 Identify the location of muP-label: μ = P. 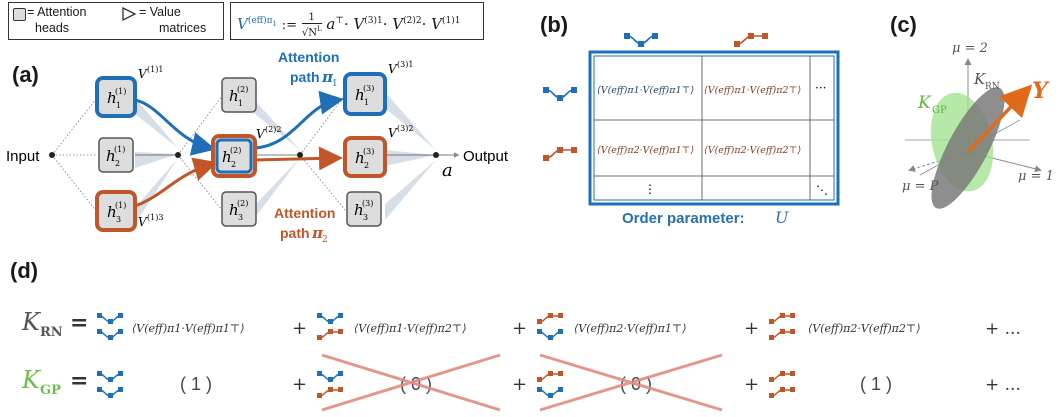
(920, 186).